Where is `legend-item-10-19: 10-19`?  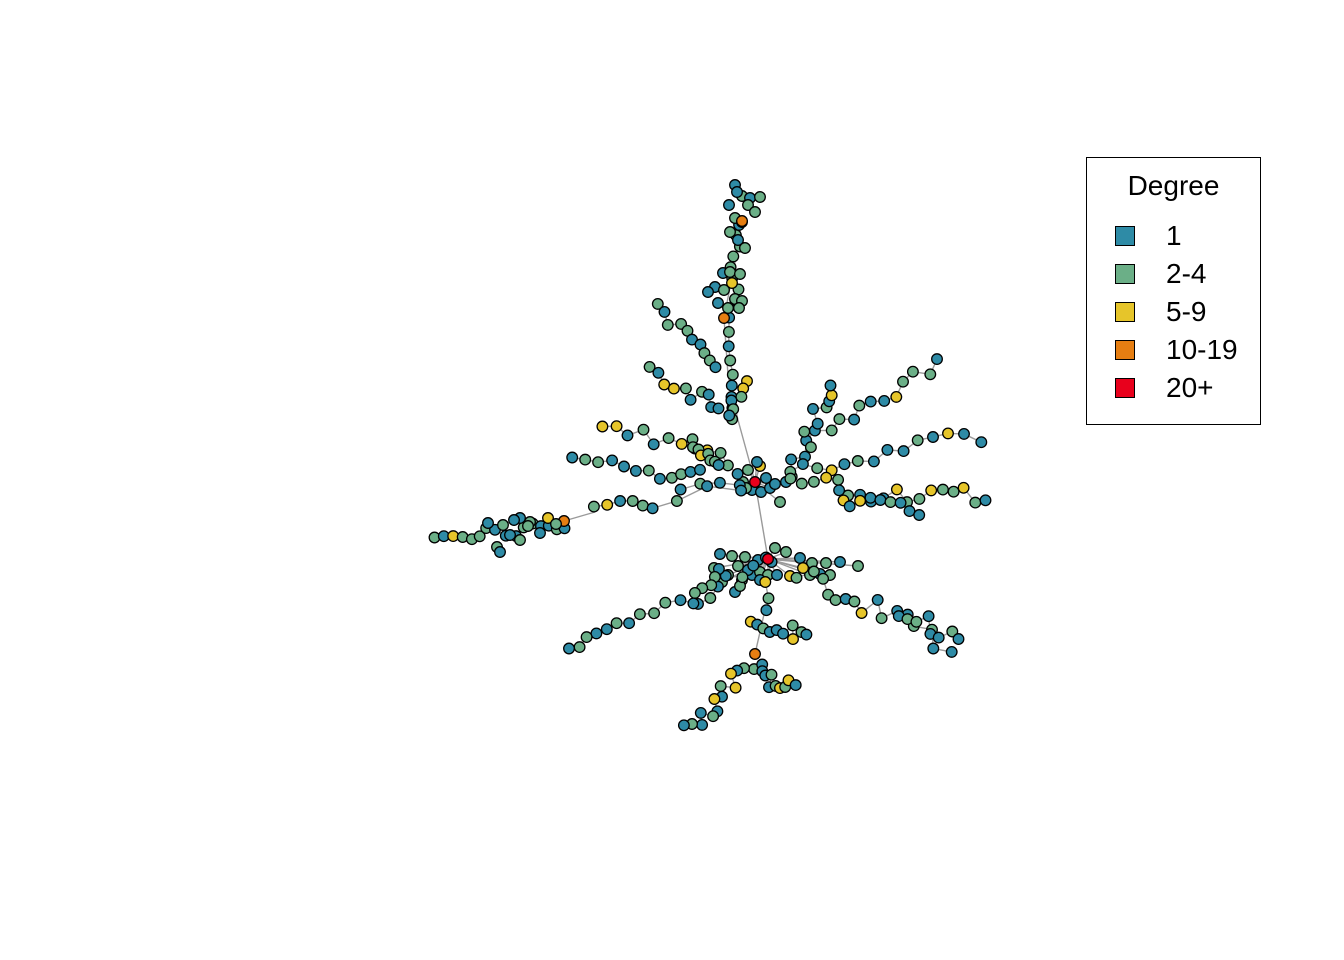
legend-item-10-19: 10-19 is located at coordinates (1176, 350).